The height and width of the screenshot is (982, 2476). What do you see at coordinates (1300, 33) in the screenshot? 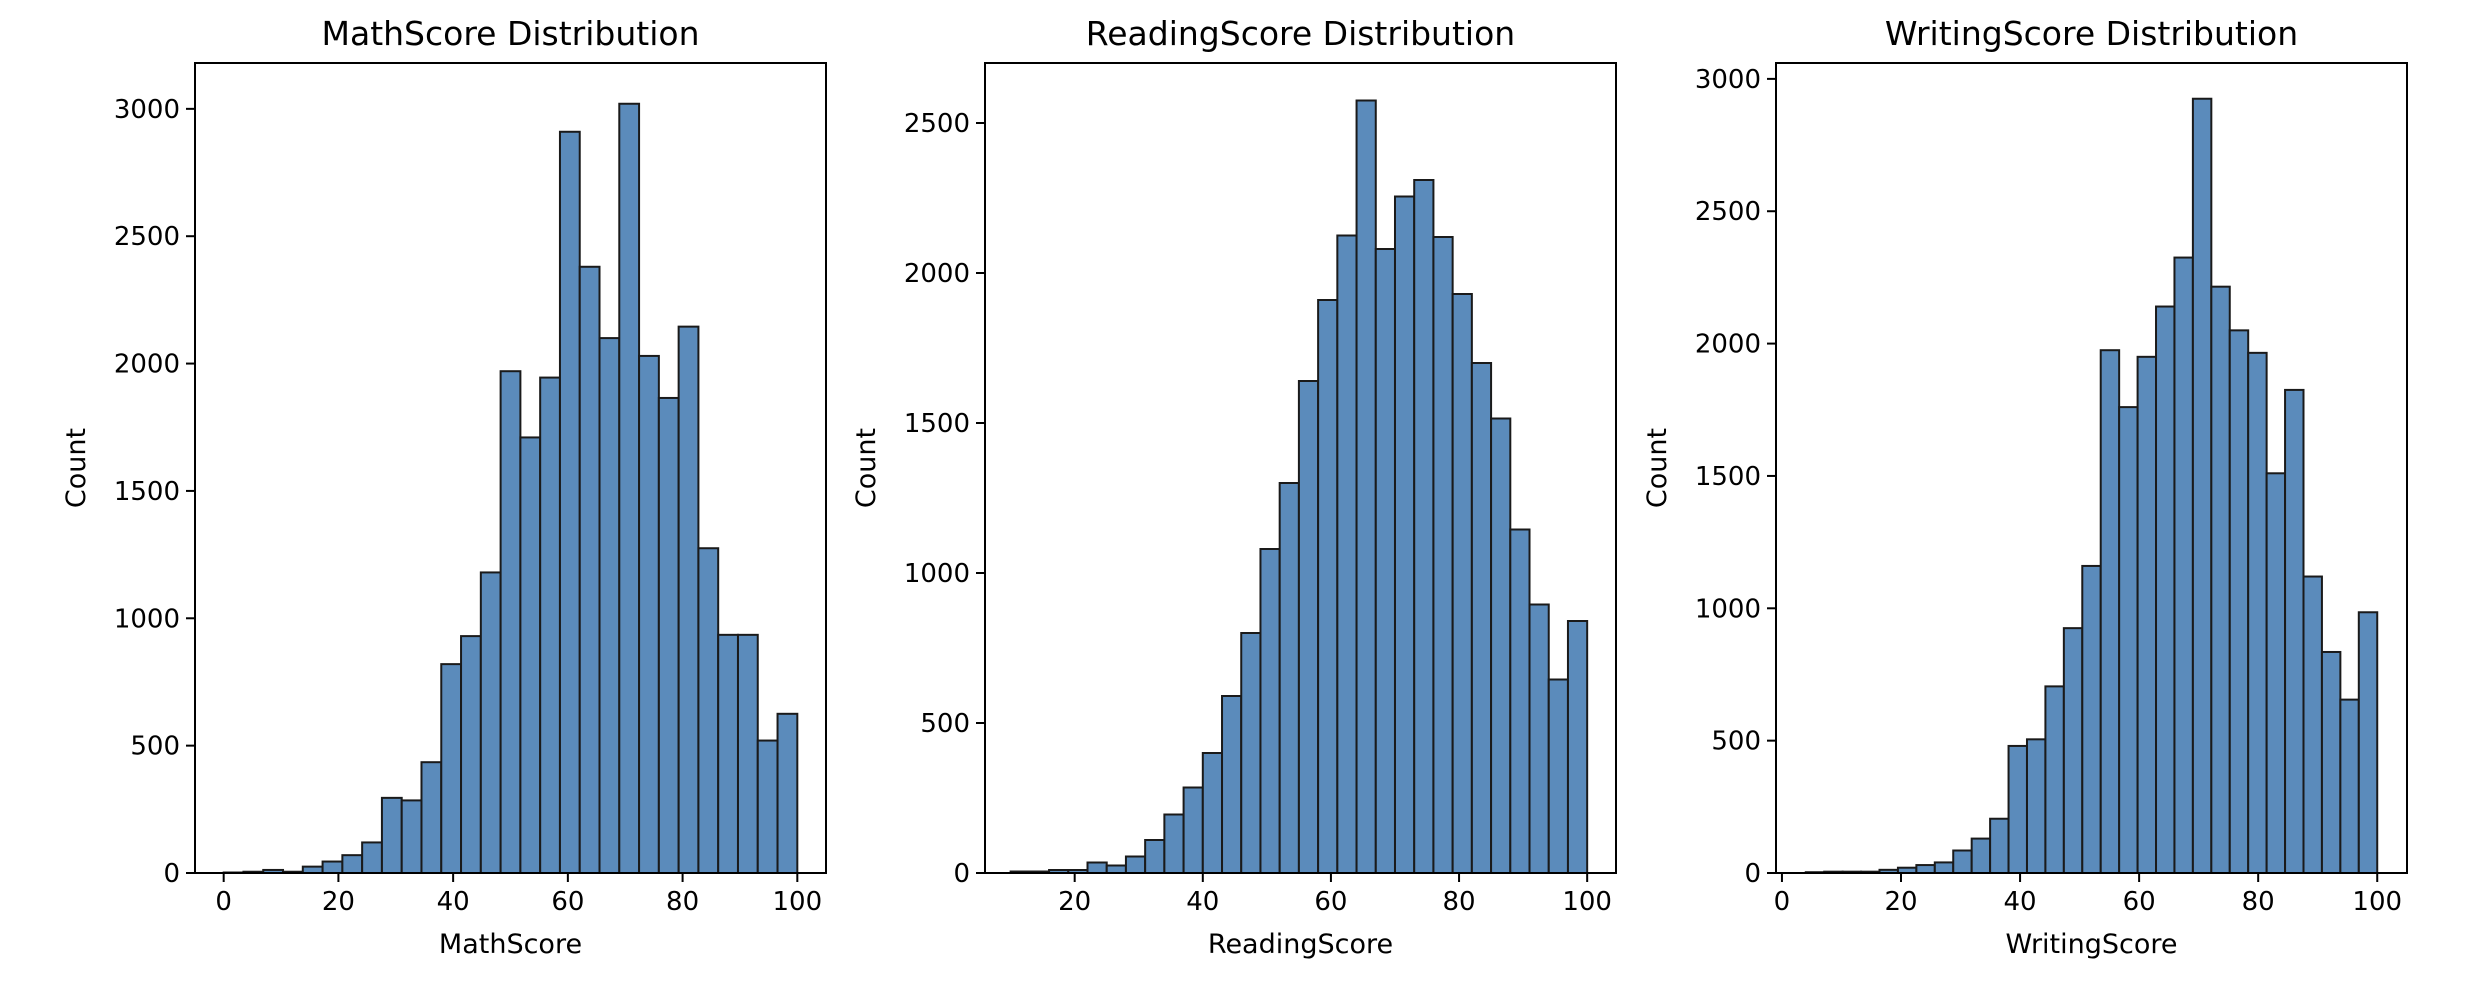
I see `chart-title: ReadingScore Distribution` at bounding box center [1300, 33].